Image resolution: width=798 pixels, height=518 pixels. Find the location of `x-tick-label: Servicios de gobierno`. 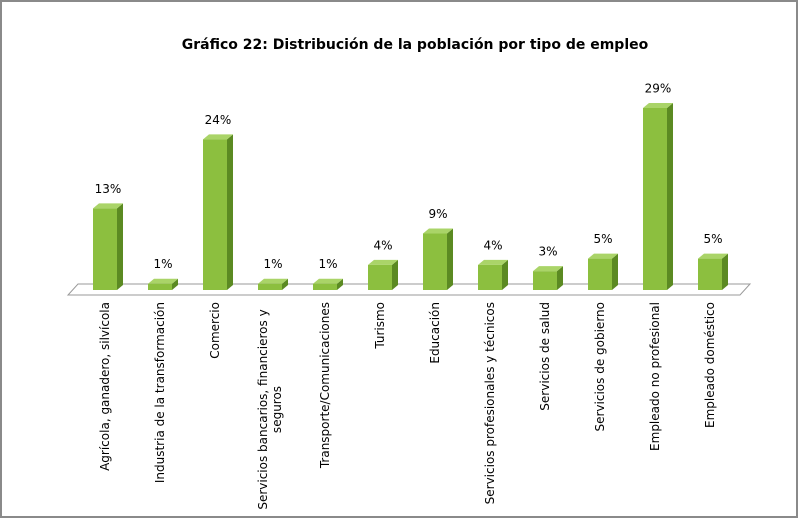

x-tick-label: Servicios de gobierno is located at coordinates (600, 367).